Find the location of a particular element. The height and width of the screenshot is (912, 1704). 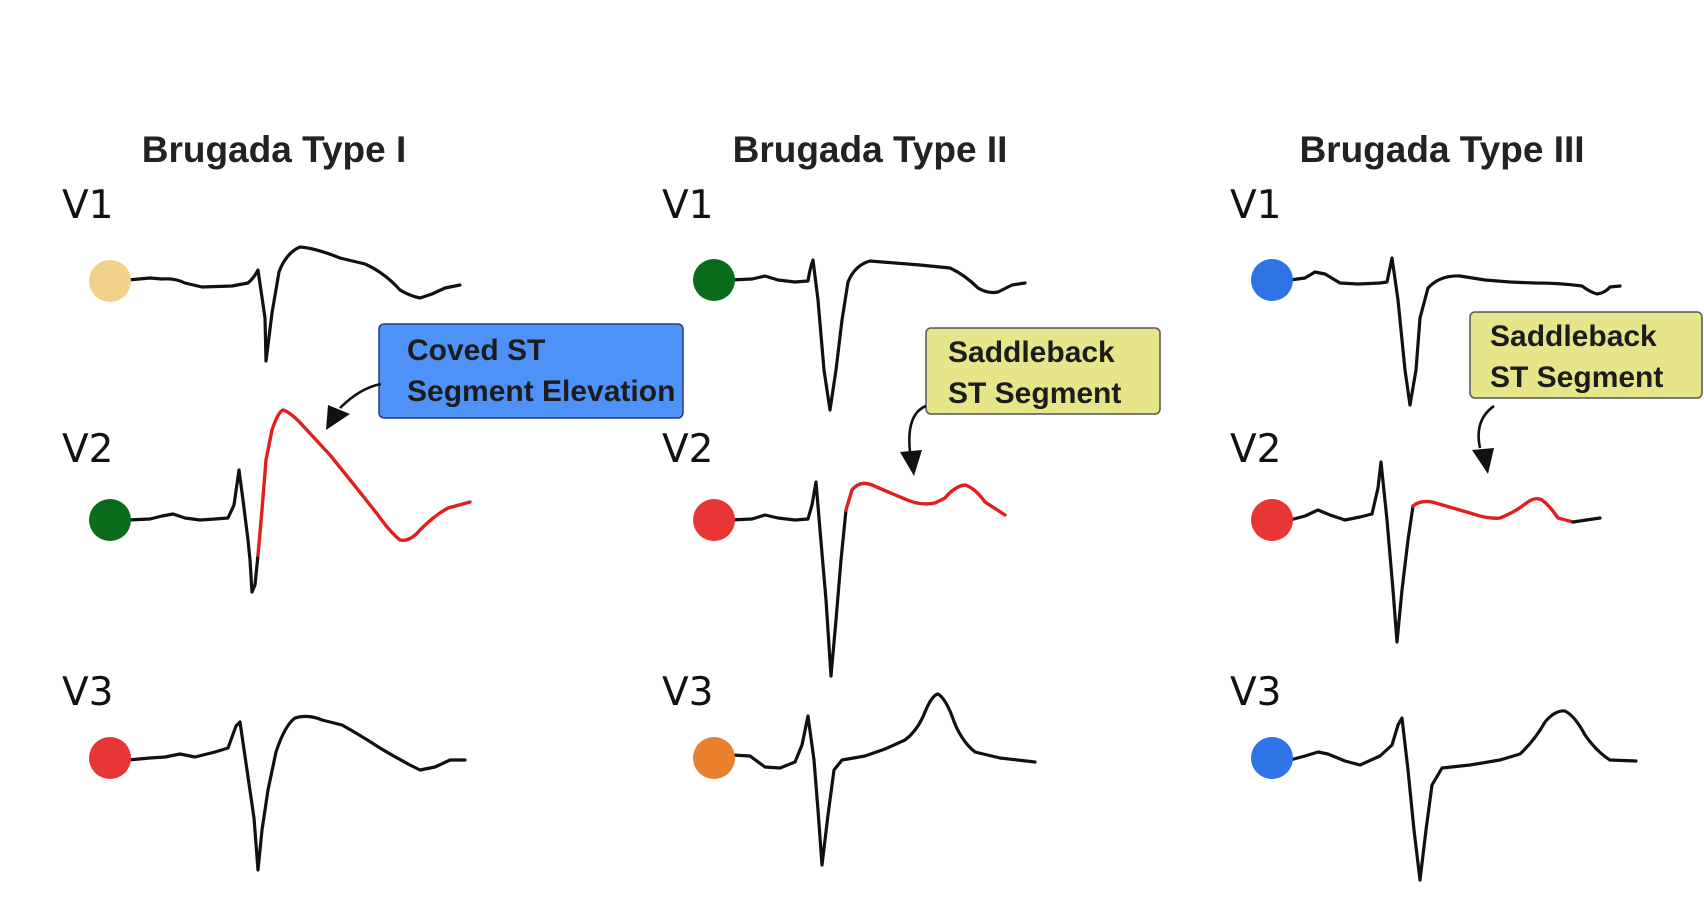

panel-title: Brugada Type I is located at coordinates (274, 149).